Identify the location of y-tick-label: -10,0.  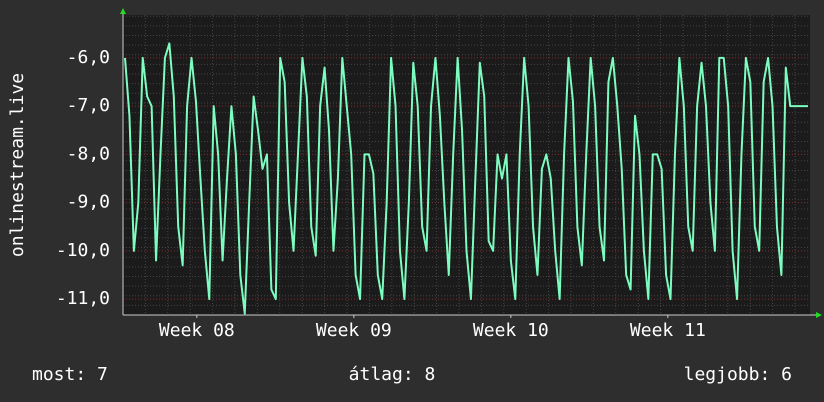
(83, 250).